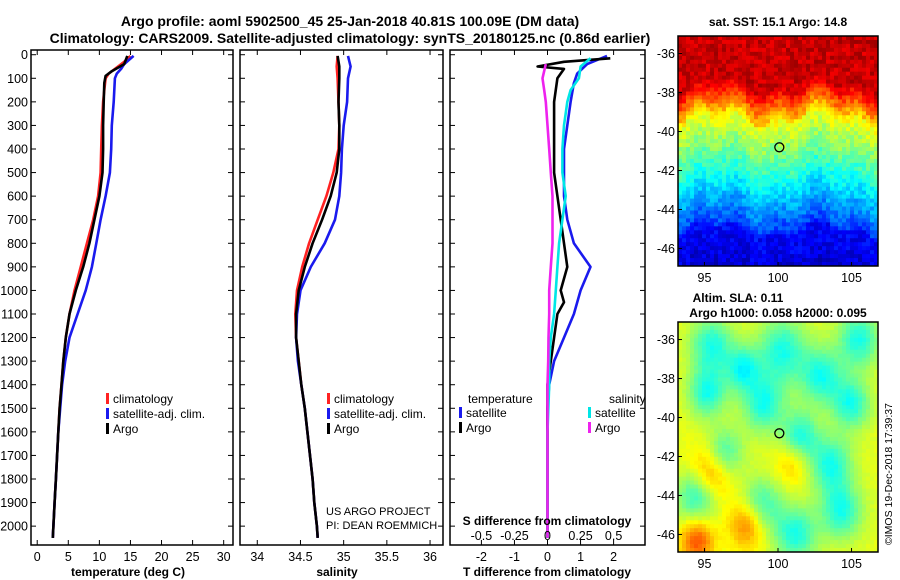 The width and height of the screenshot is (900, 580). Describe the element at coordinates (460, 412) in the screenshot. I see `legend-swatch-temp-satellite` at that location.